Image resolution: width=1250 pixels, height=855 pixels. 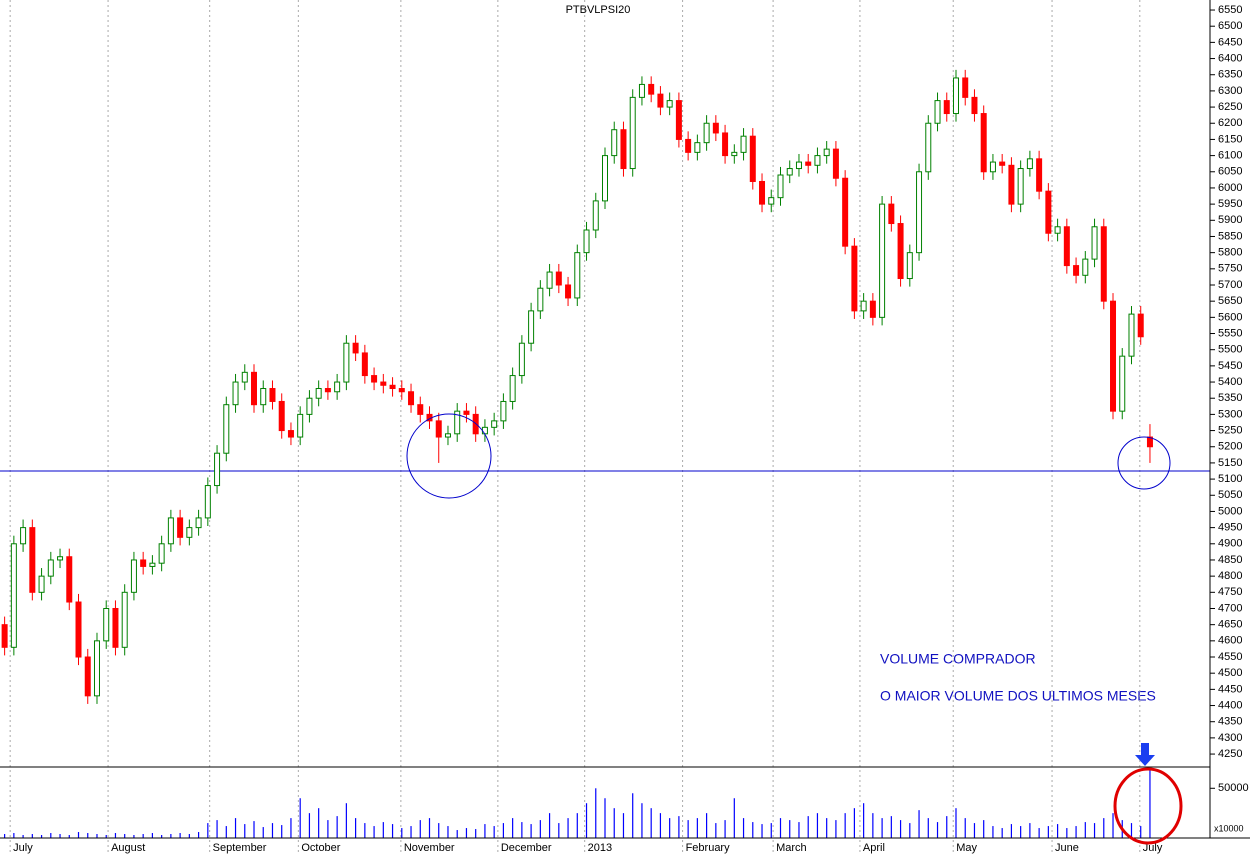 I want to click on y-tick-label: 5750, so click(x=1230, y=269).